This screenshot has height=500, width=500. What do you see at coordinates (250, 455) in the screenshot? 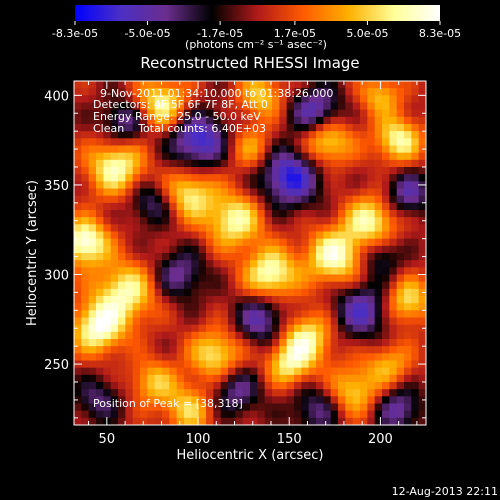
I see `x-axis-label: Heliocentric X (arcsec)` at bounding box center [250, 455].